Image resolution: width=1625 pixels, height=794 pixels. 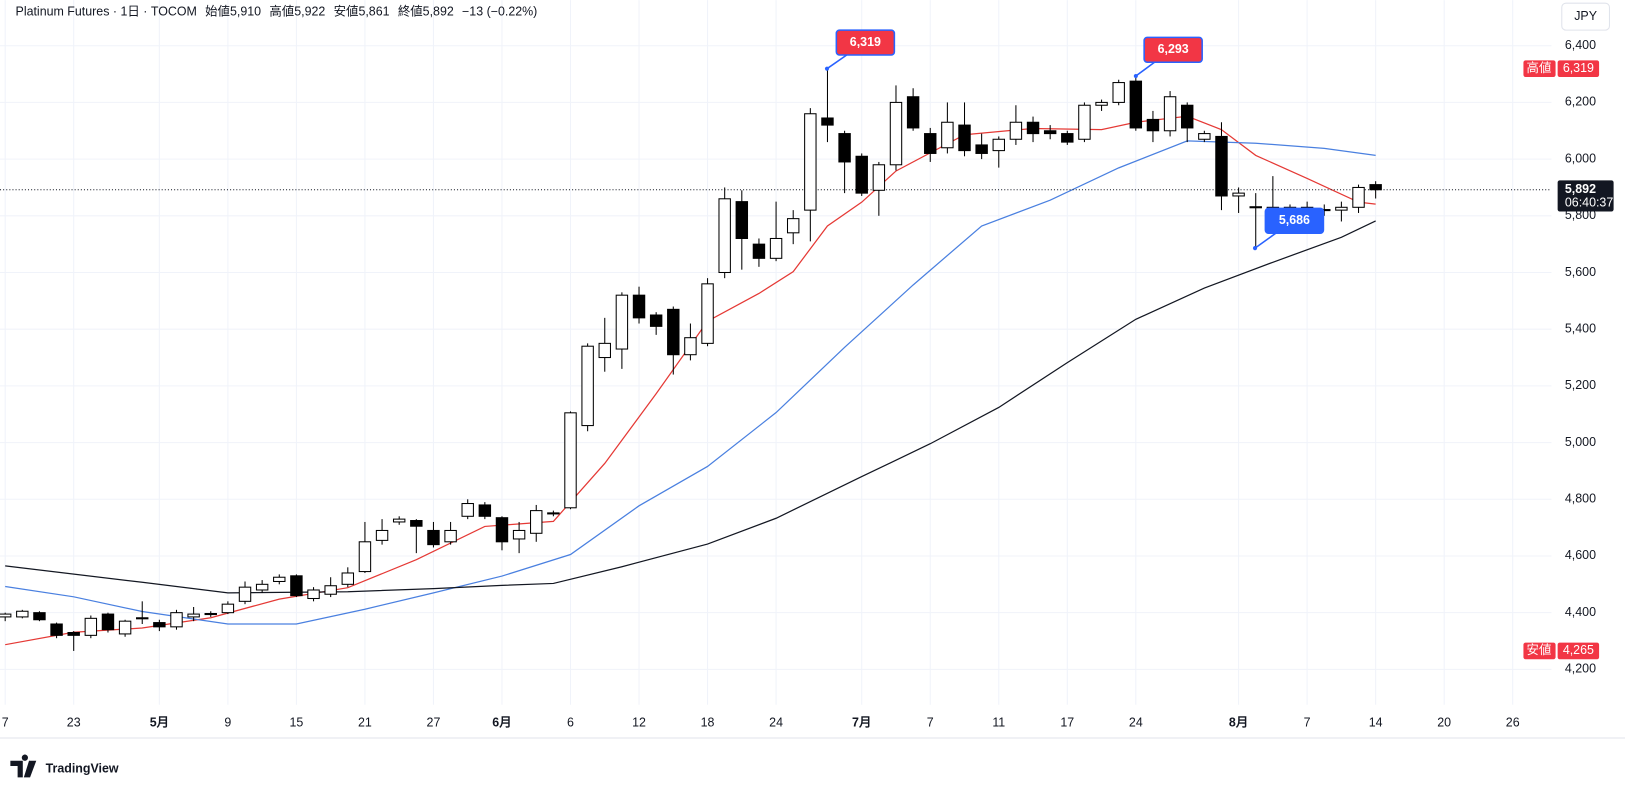 I want to click on x-tick-label: 20, so click(x=1444, y=723).